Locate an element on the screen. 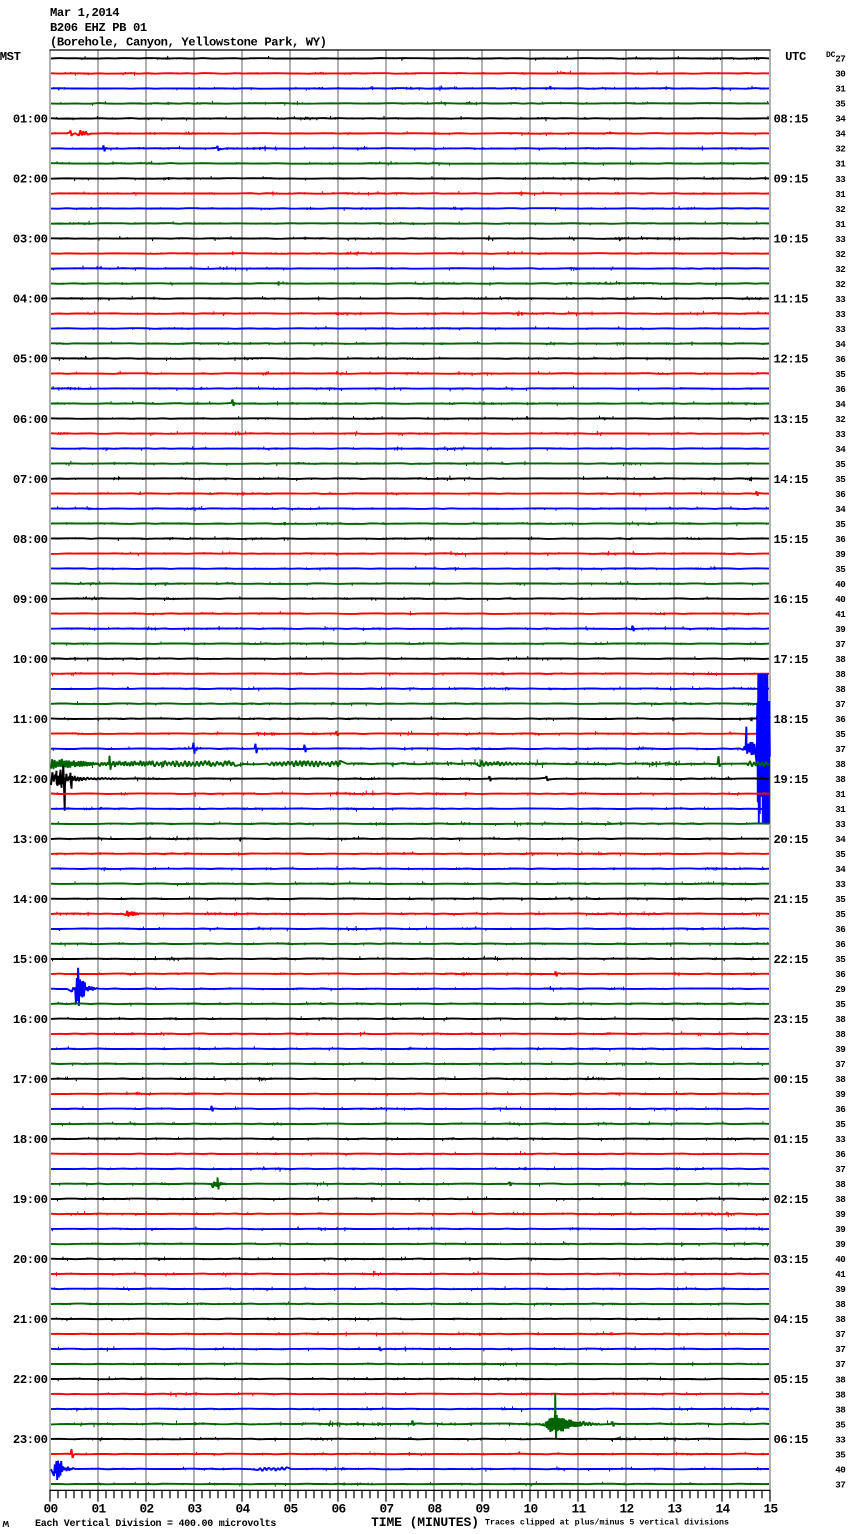 The width and height of the screenshot is (850, 1534). svg-text: 06:15 is located at coordinates (791, 1440).